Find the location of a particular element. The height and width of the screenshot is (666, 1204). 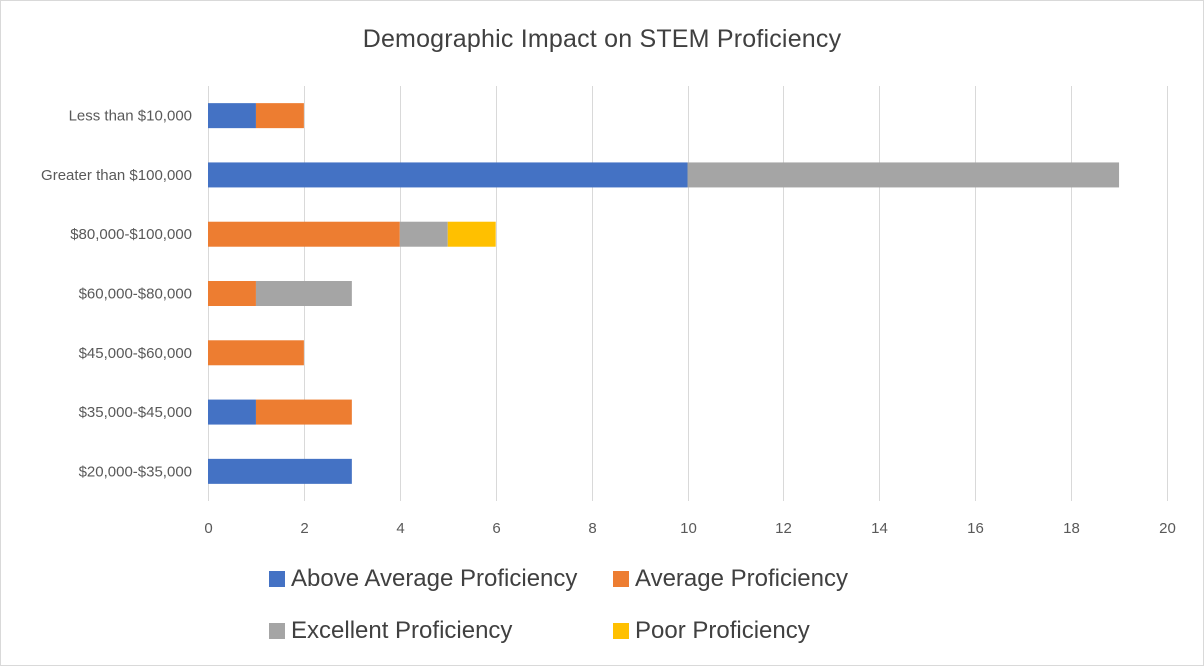

y-category-label: $45,000-$60,000 is located at coordinates (135, 353).